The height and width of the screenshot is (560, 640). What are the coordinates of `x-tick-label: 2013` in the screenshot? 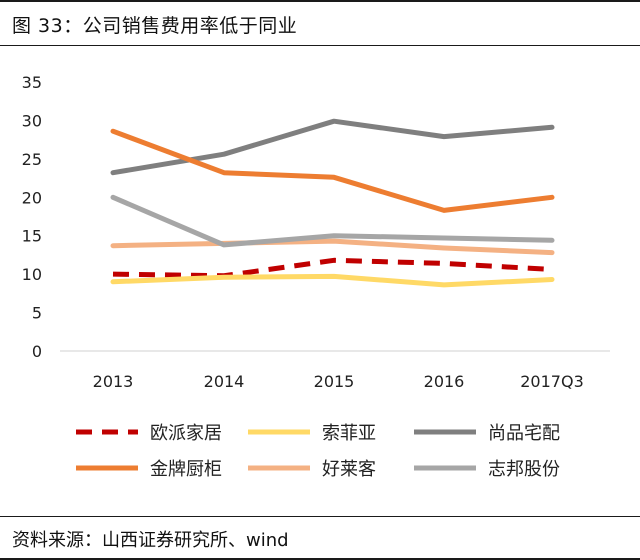 It's located at (113, 381).